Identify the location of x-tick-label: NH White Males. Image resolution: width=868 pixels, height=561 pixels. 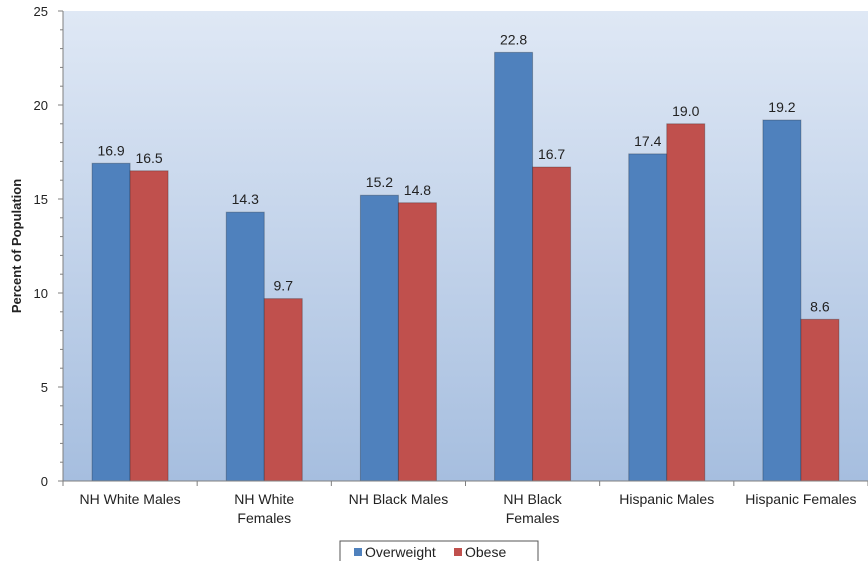
(130, 499).